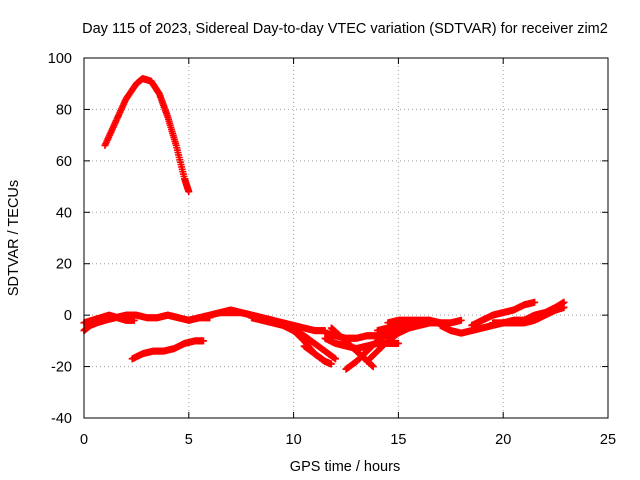  I want to click on y-tick-label: 60, so click(64, 162).